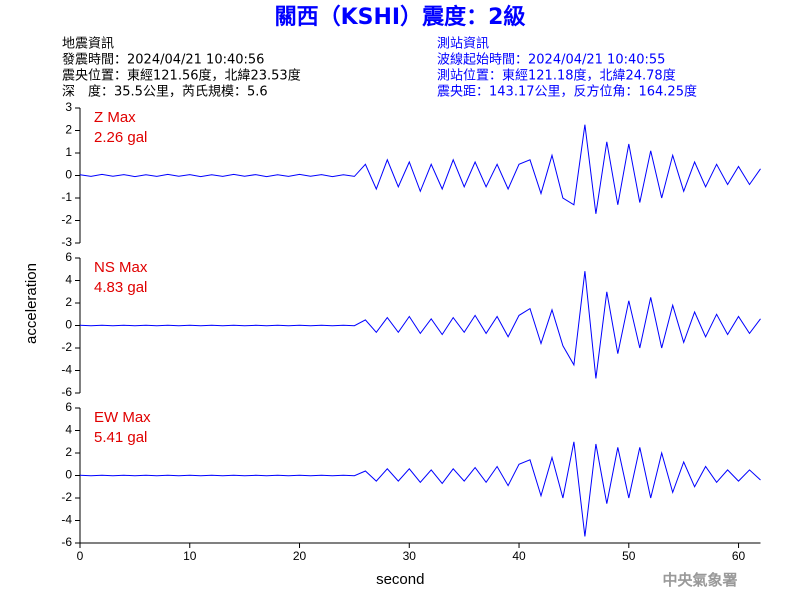 The height and width of the screenshot is (600, 800). What do you see at coordinates (66, 197) in the screenshot?
I see `y-tick-label: -1` at bounding box center [66, 197].